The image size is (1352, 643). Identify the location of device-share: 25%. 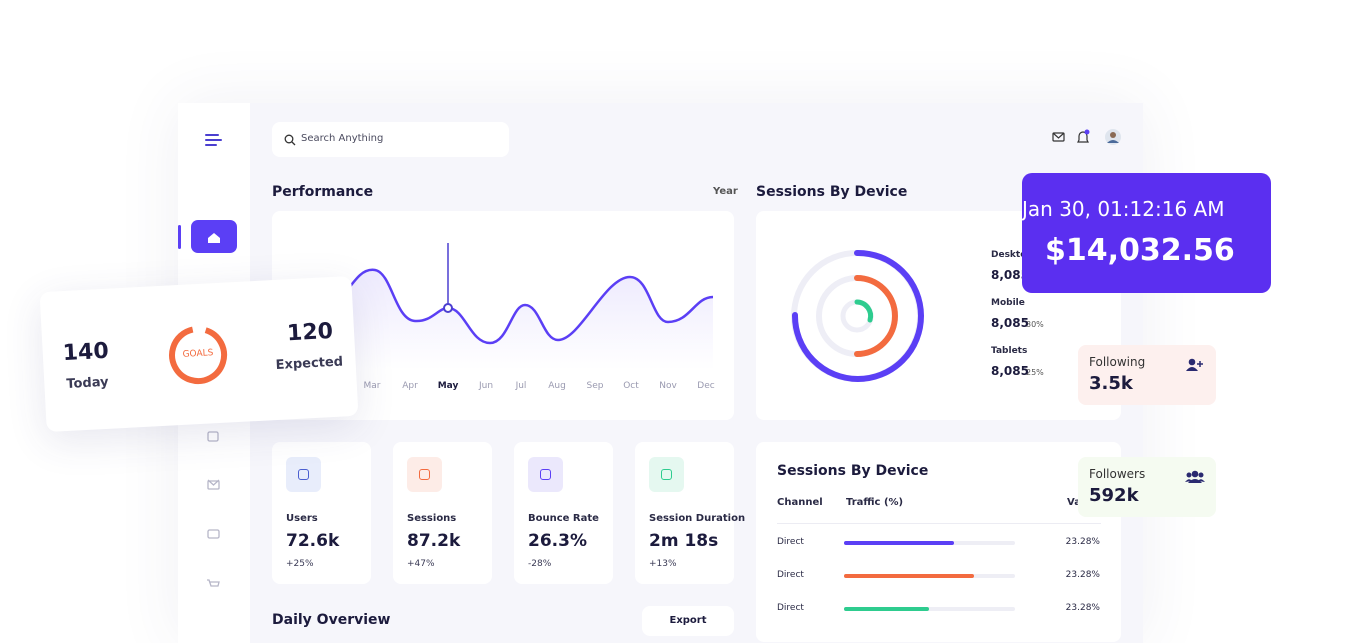
(1035, 372).